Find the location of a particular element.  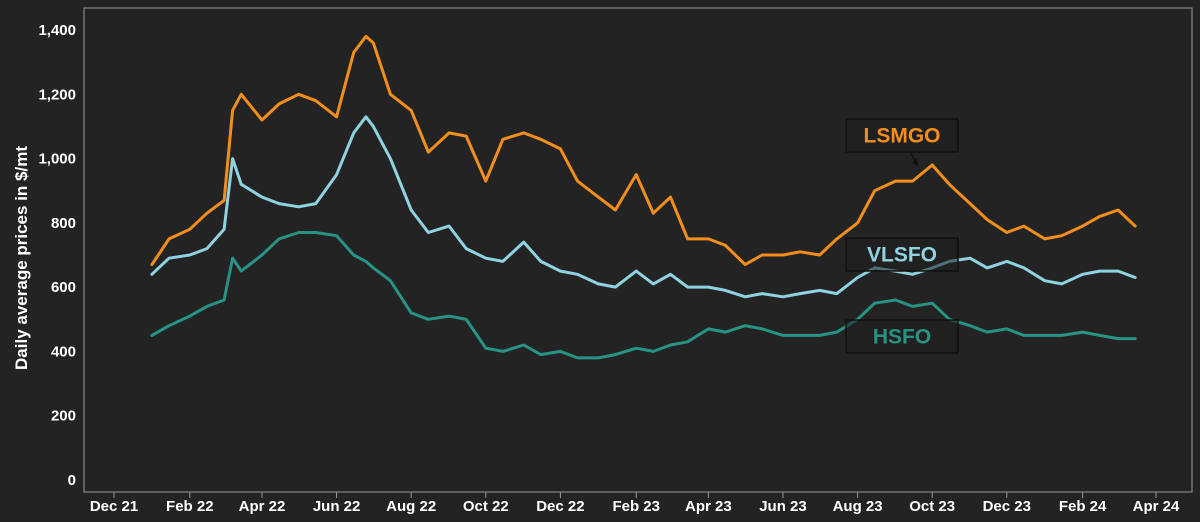

x-tick-label: Feb 24 is located at coordinates (1083, 506).